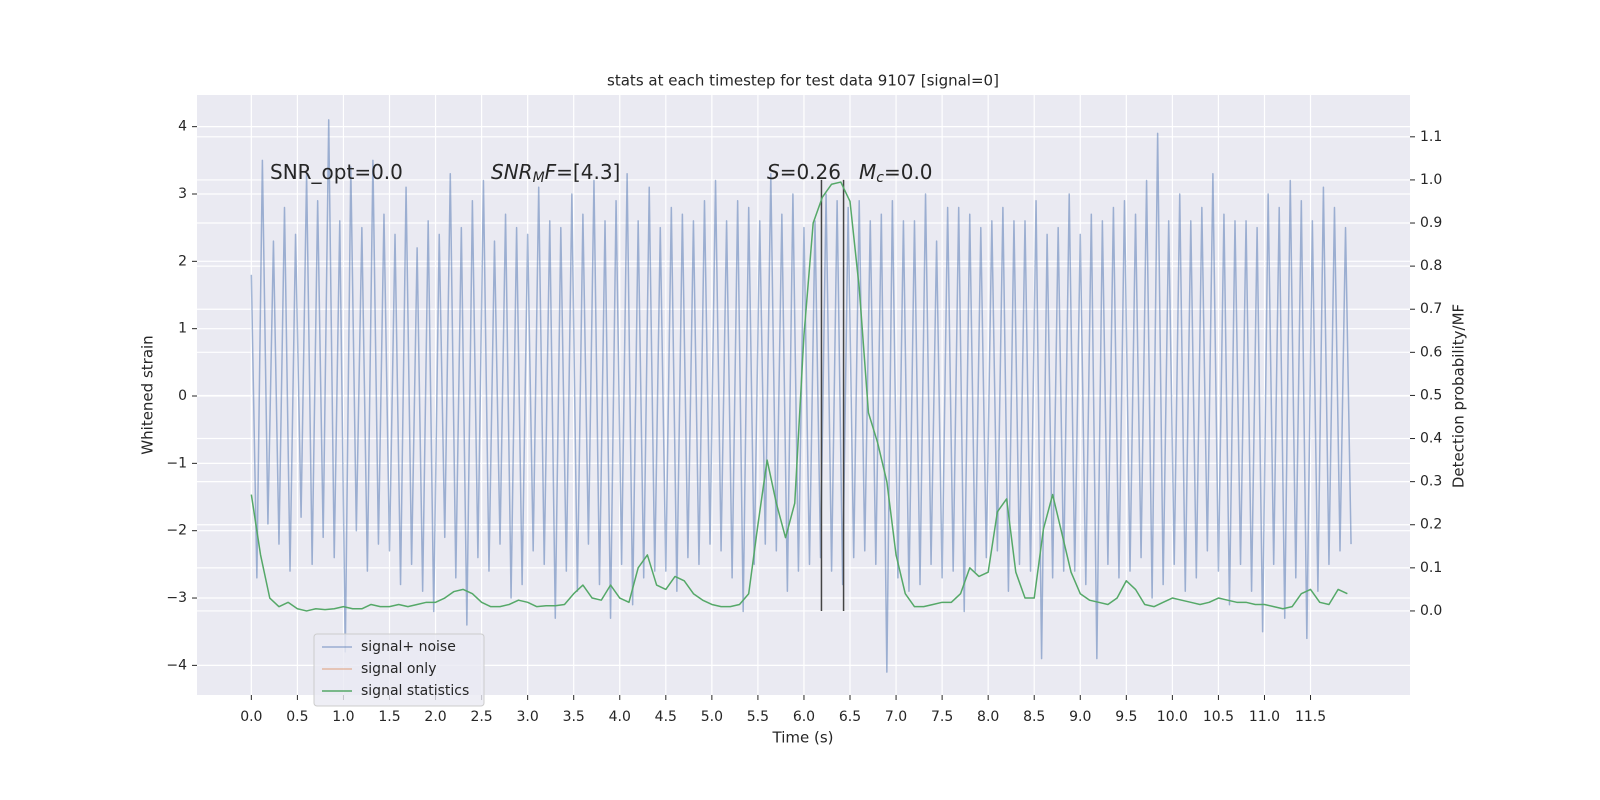 The width and height of the screenshot is (1600, 800). What do you see at coordinates (176, 665) in the screenshot?
I see `y-tick-label: −4` at bounding box center [176, 665].